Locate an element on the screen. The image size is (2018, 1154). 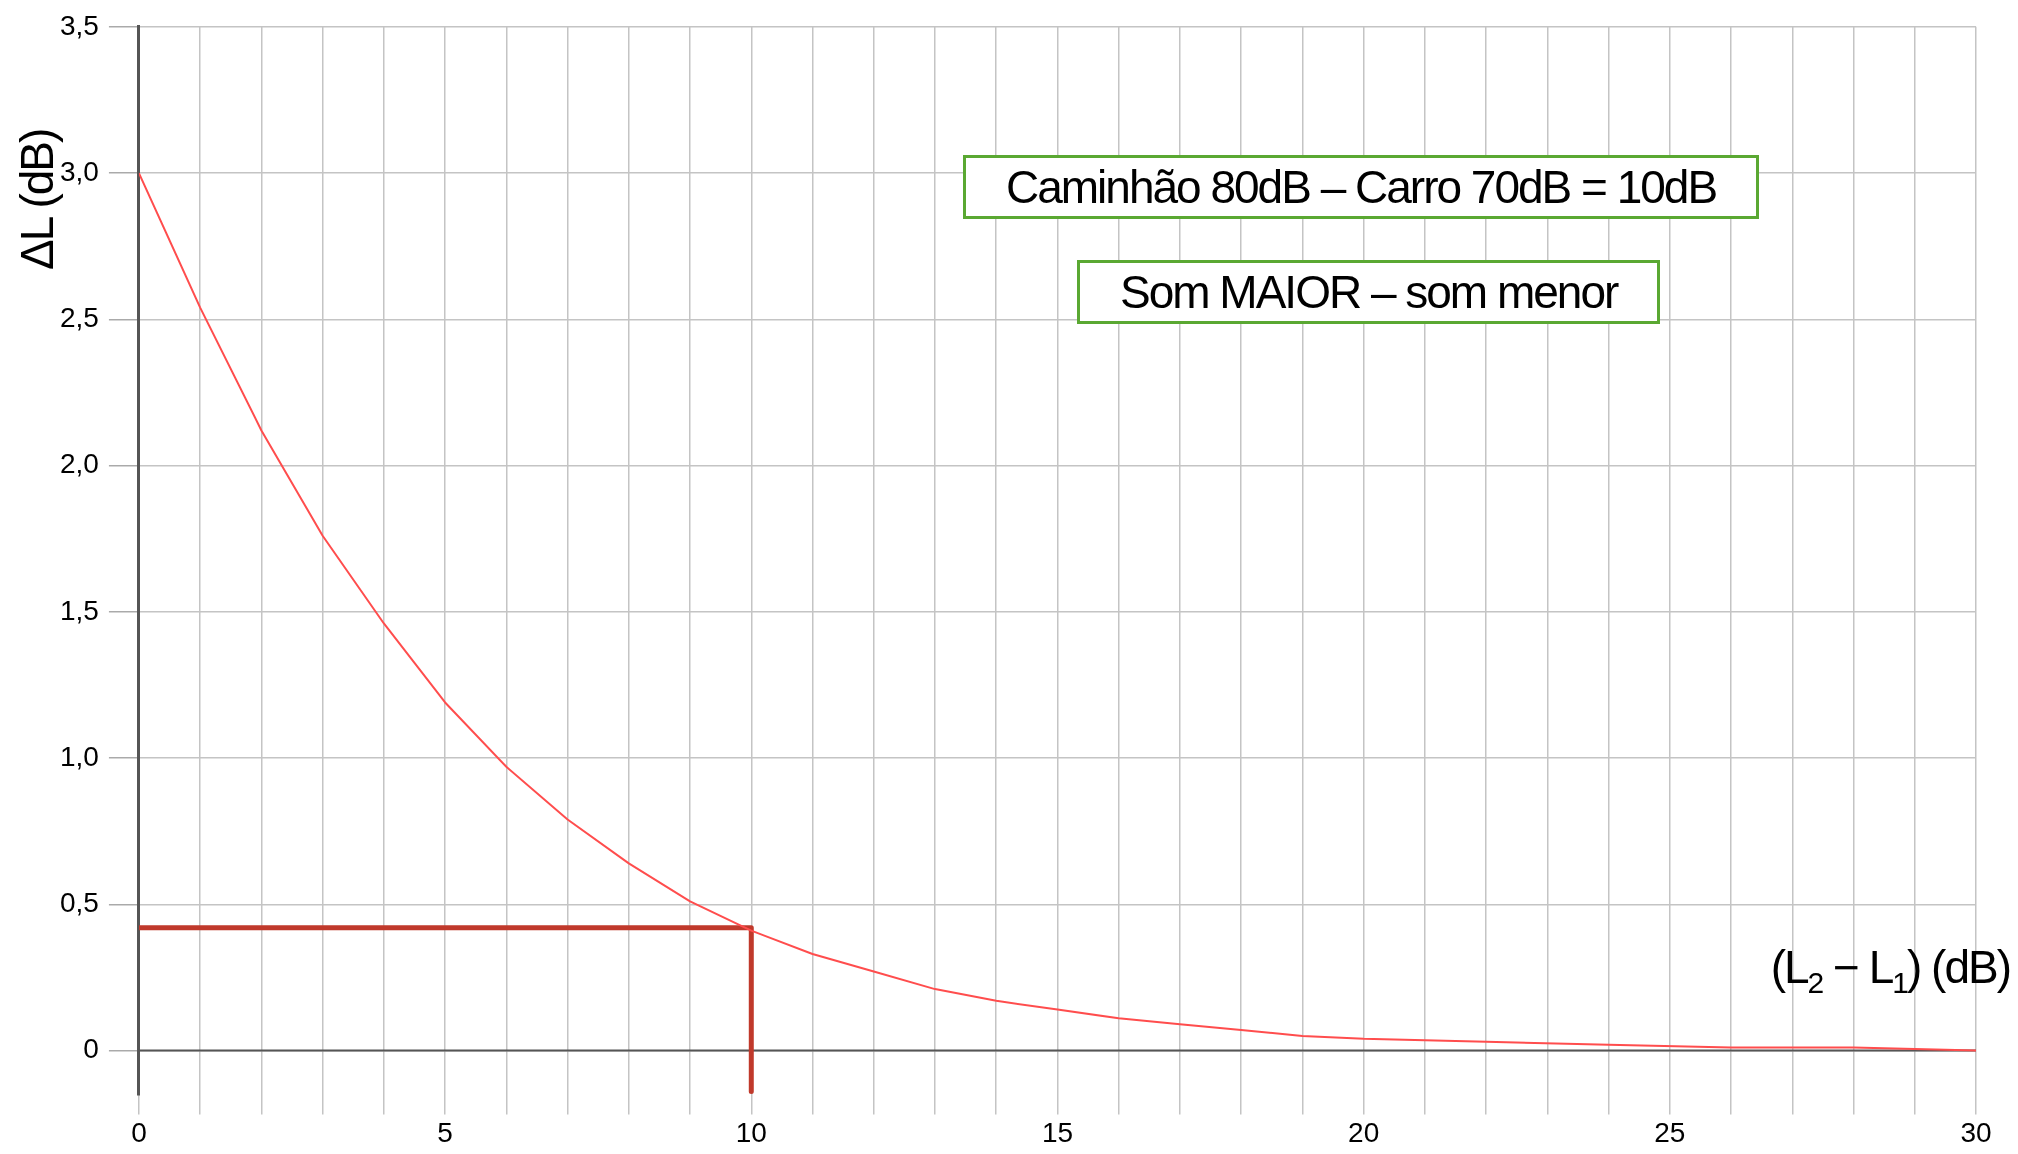
y-tick-label: 2,0 is located at coordinates (79, 464).